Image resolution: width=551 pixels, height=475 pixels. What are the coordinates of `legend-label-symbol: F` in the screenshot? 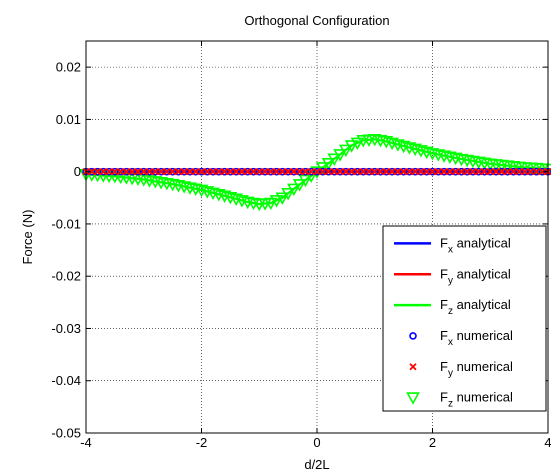 It's located at (444, 397).